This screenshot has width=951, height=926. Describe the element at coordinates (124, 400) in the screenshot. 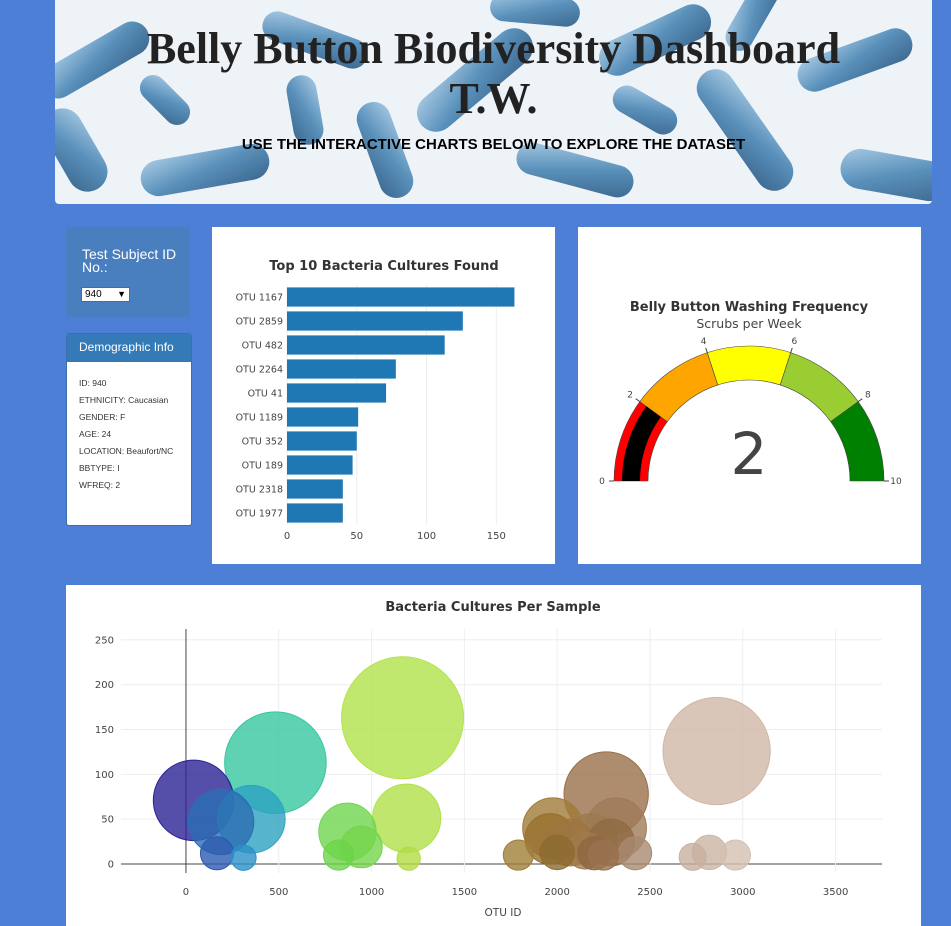

I see `demographic-ethnicity: ETHNICITY: Caucasian` at that location.